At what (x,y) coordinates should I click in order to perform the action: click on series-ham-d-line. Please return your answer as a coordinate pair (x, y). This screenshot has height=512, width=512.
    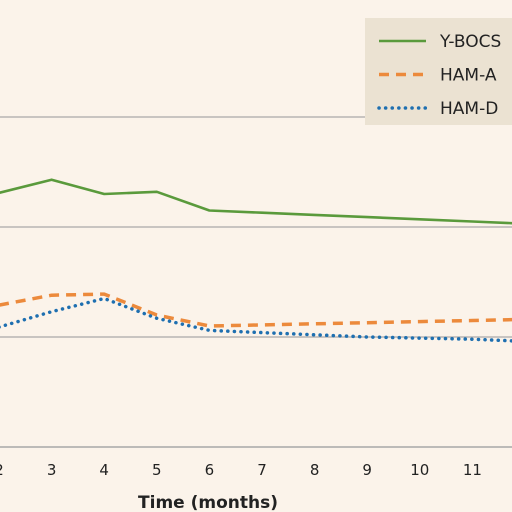
    Looking at the image, I should click on (256, 319).